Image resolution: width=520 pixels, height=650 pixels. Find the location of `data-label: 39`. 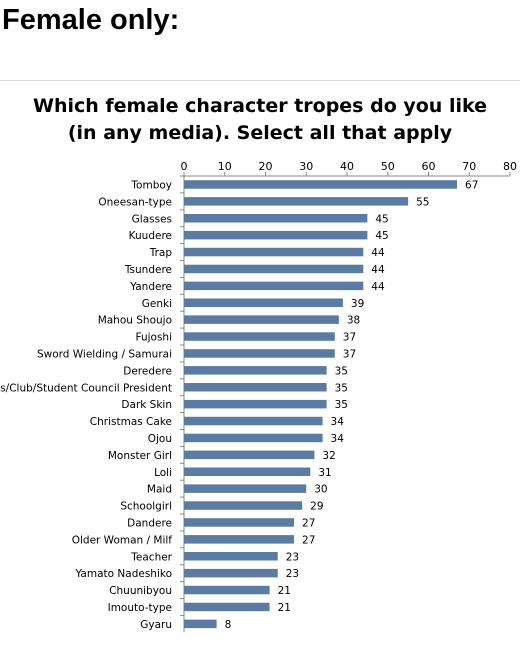

data-label: 39 is located at coordinates (357, 304).